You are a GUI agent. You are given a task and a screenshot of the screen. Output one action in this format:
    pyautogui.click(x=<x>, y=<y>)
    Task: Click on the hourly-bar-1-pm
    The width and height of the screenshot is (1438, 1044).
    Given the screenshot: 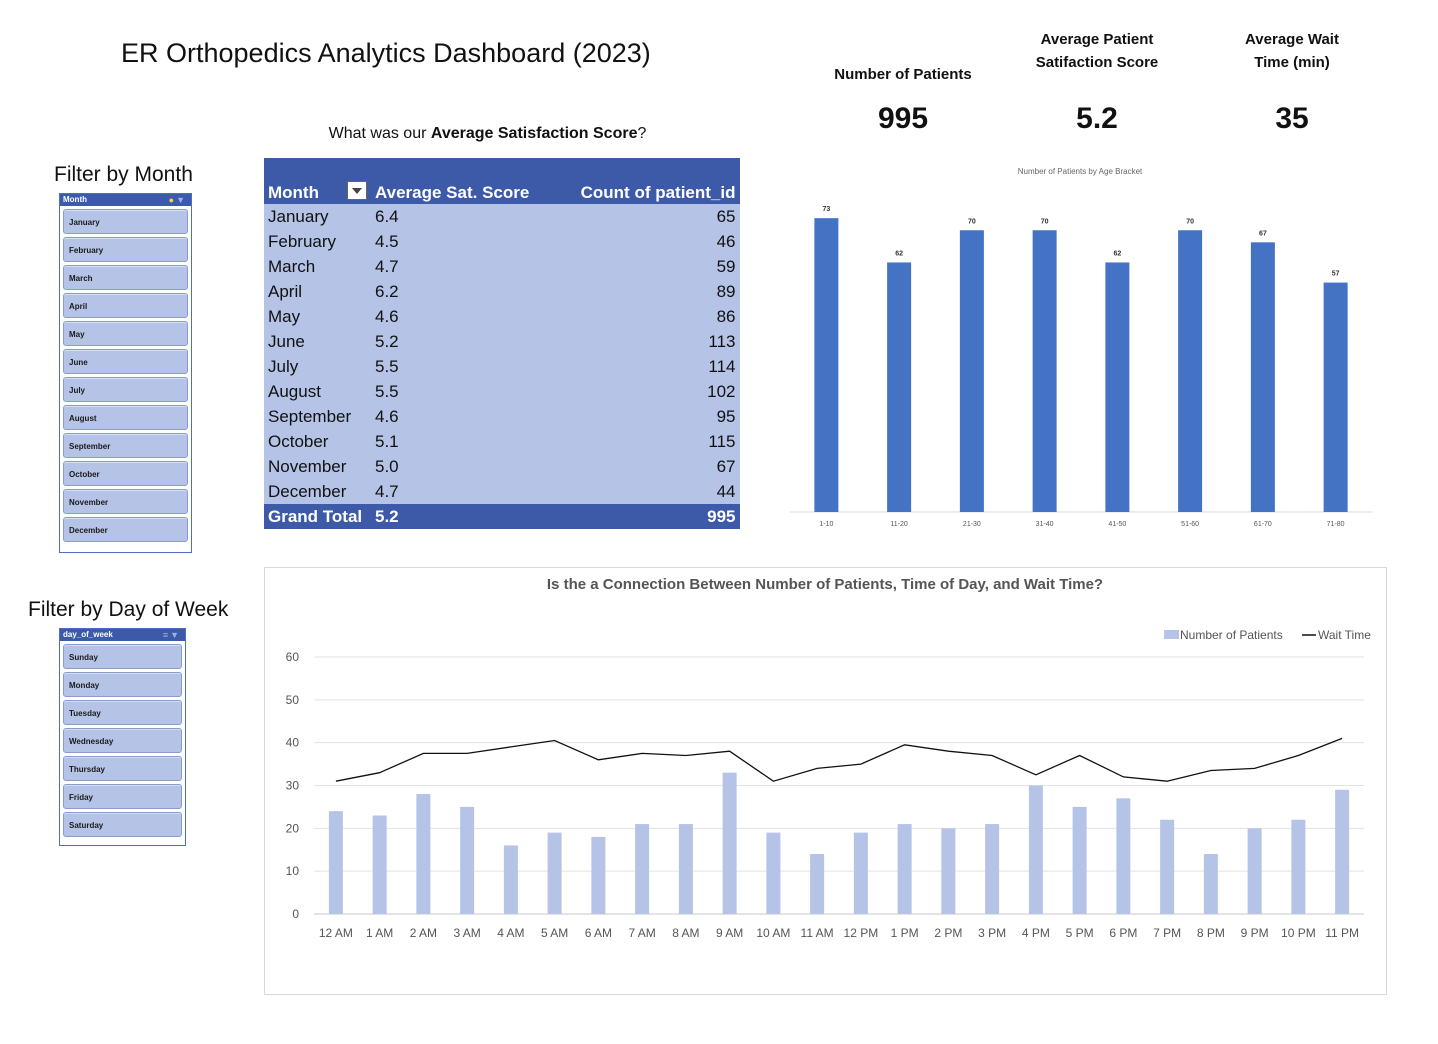 What is the action you would take?
    pyautogui.click(x=904, y=869)
    